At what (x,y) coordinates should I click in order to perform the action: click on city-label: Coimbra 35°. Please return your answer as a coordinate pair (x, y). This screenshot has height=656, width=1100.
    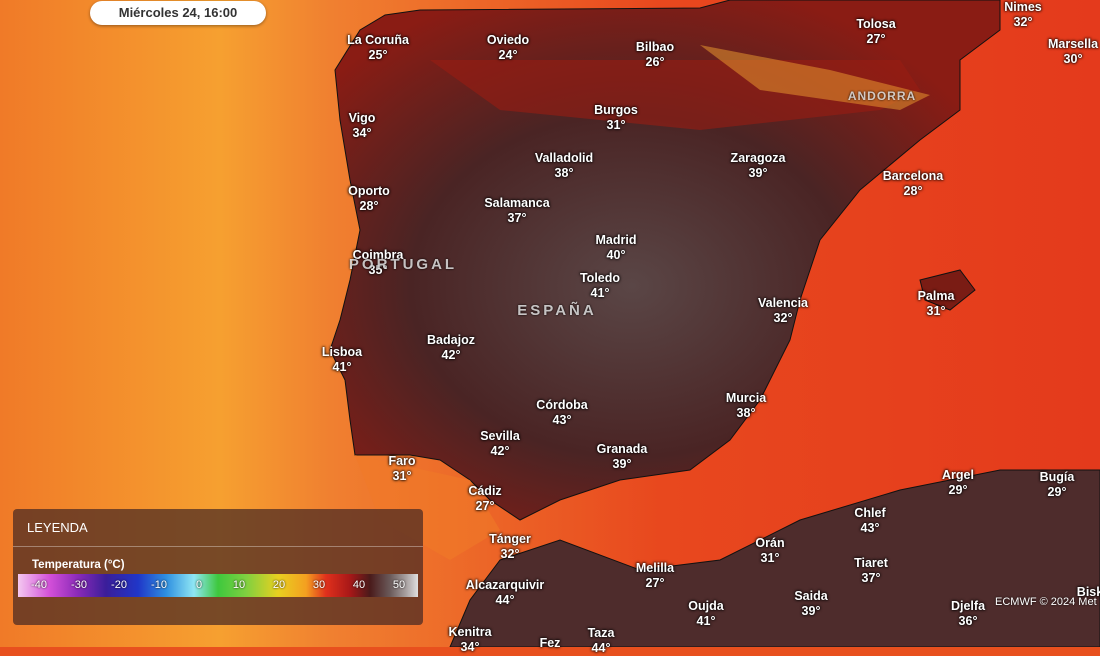
    Looking at the image, I should click on (378, 263).